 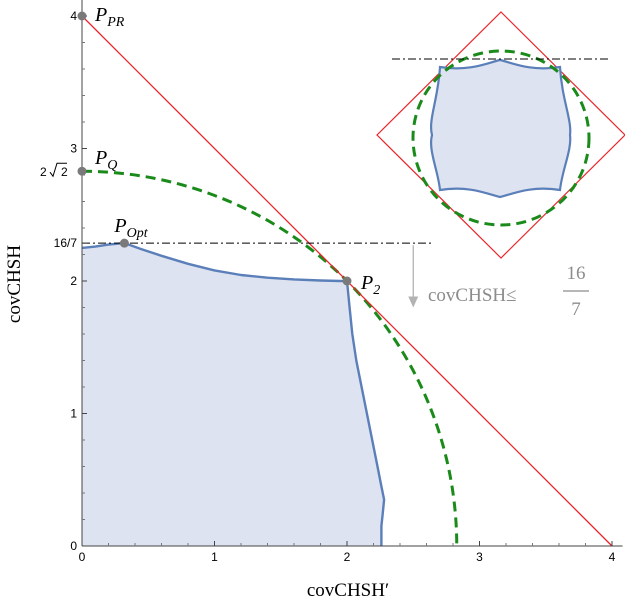 I want to click on x-tick-label: 2, so click(x=347, y=557).